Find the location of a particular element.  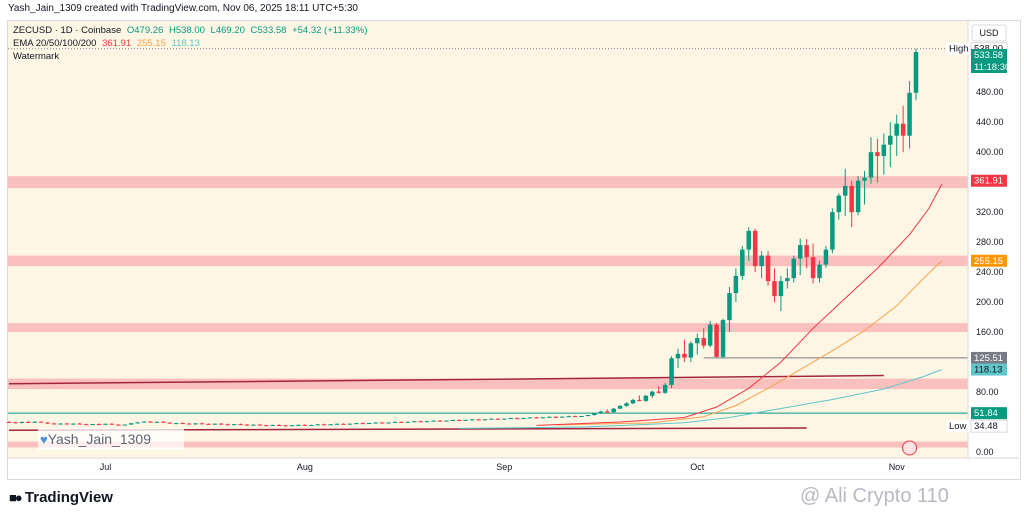

ema100-line is located at coordinates (700, 399).